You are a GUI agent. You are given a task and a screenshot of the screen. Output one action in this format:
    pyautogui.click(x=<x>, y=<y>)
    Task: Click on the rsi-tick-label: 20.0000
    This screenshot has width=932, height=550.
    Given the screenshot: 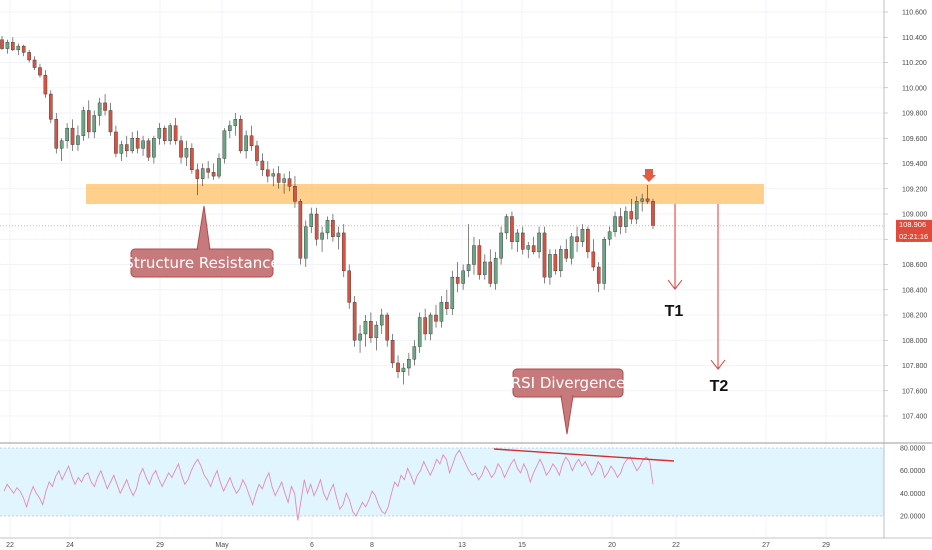 What is the action you would take?
    pyautogui.click(x=912, y=517)
    